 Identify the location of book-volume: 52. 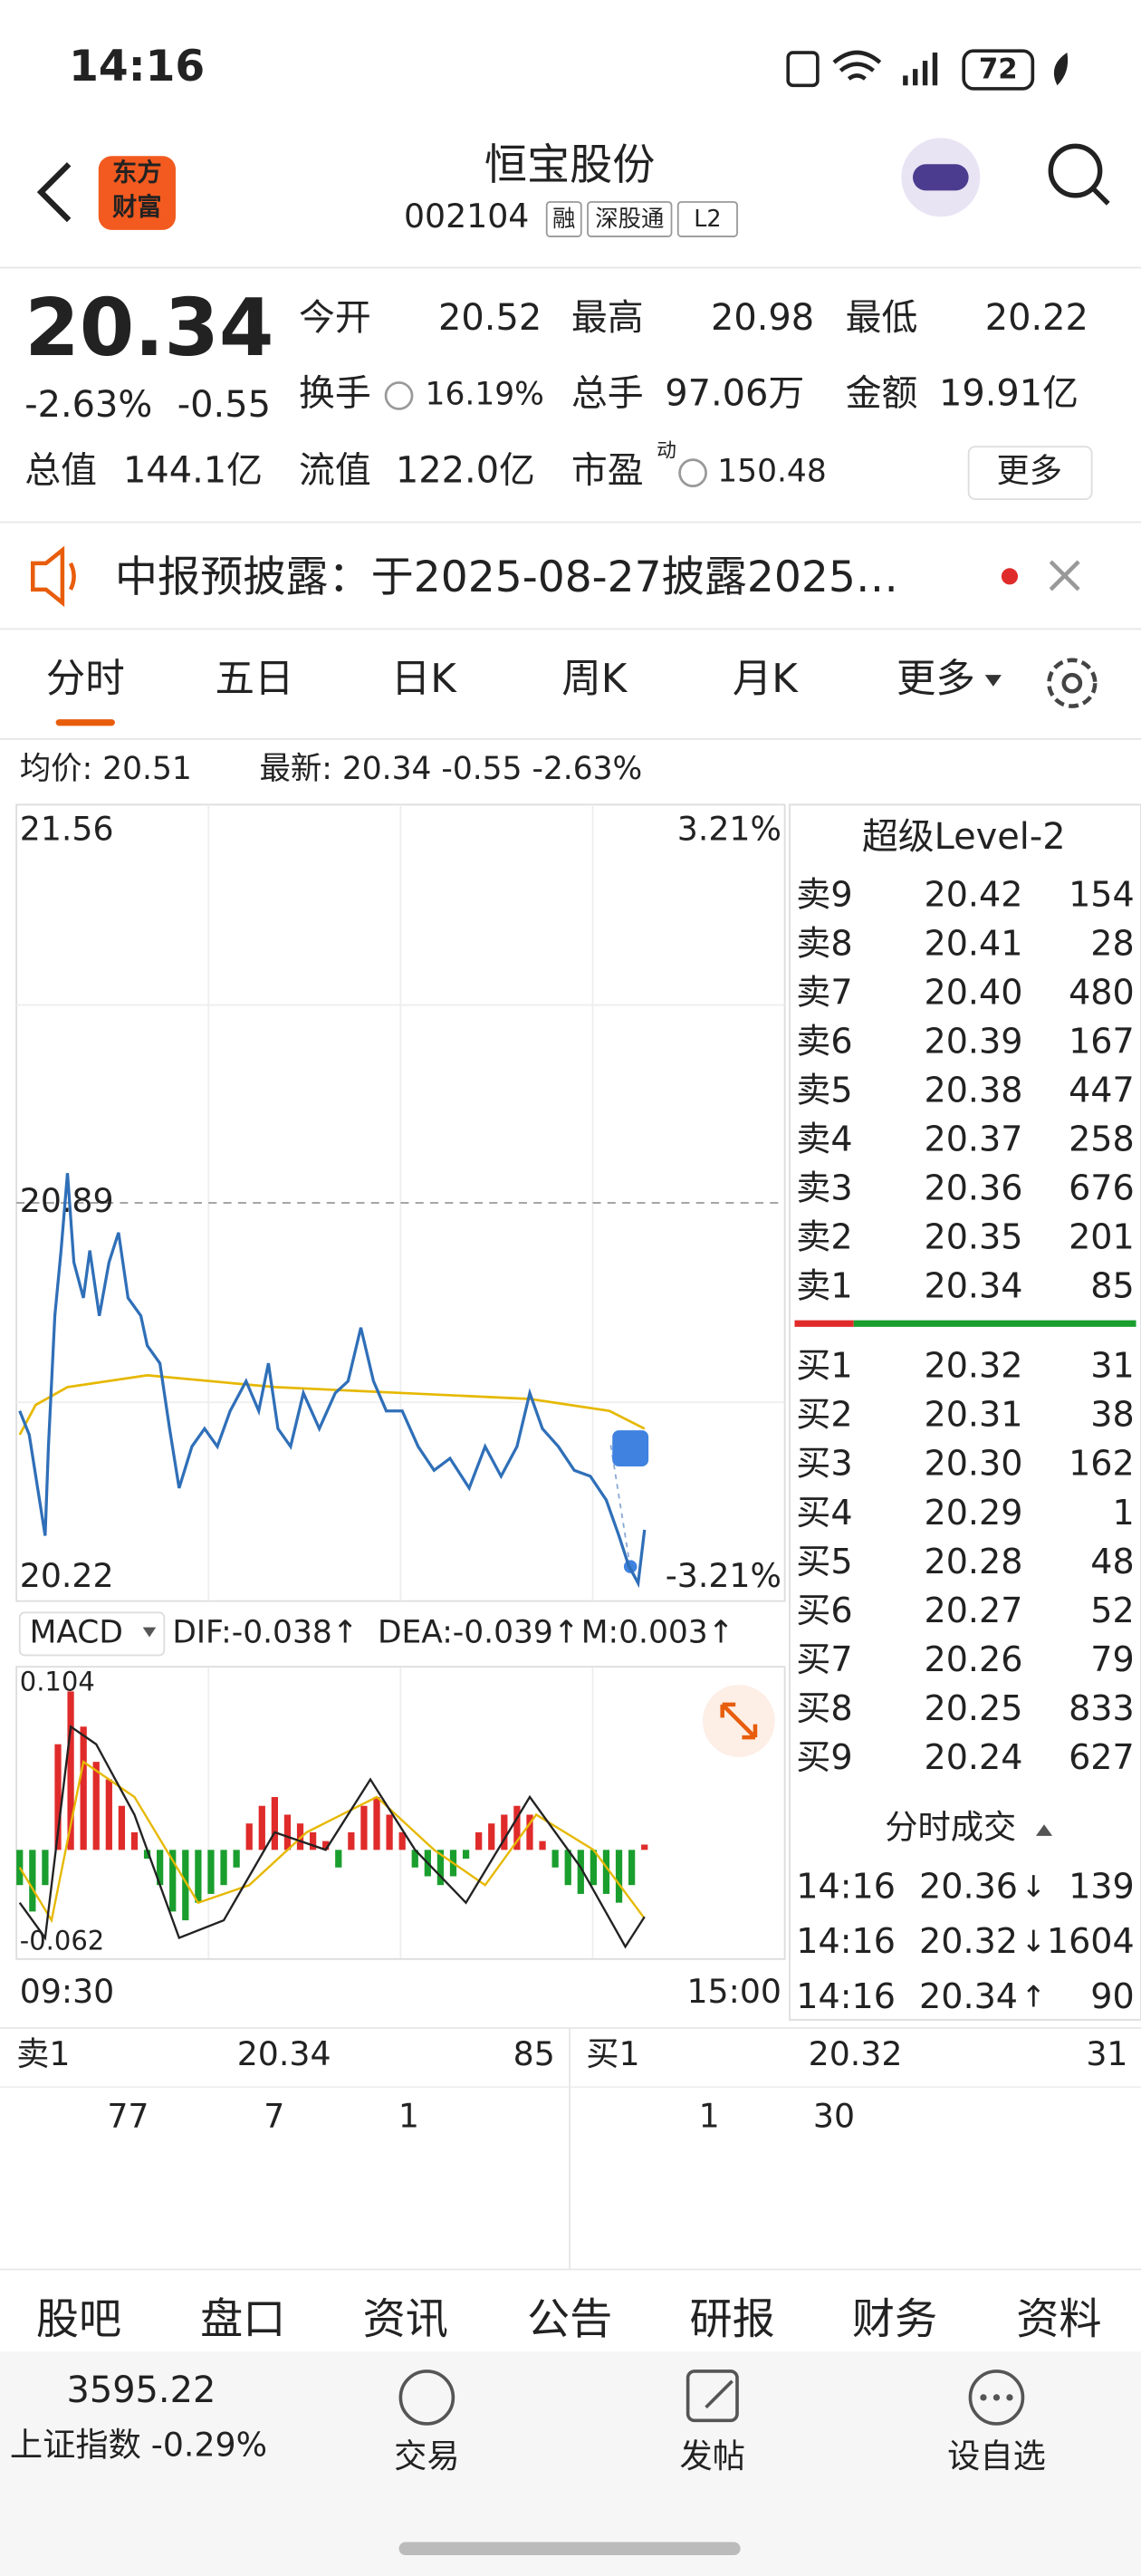
(1112, 1610).